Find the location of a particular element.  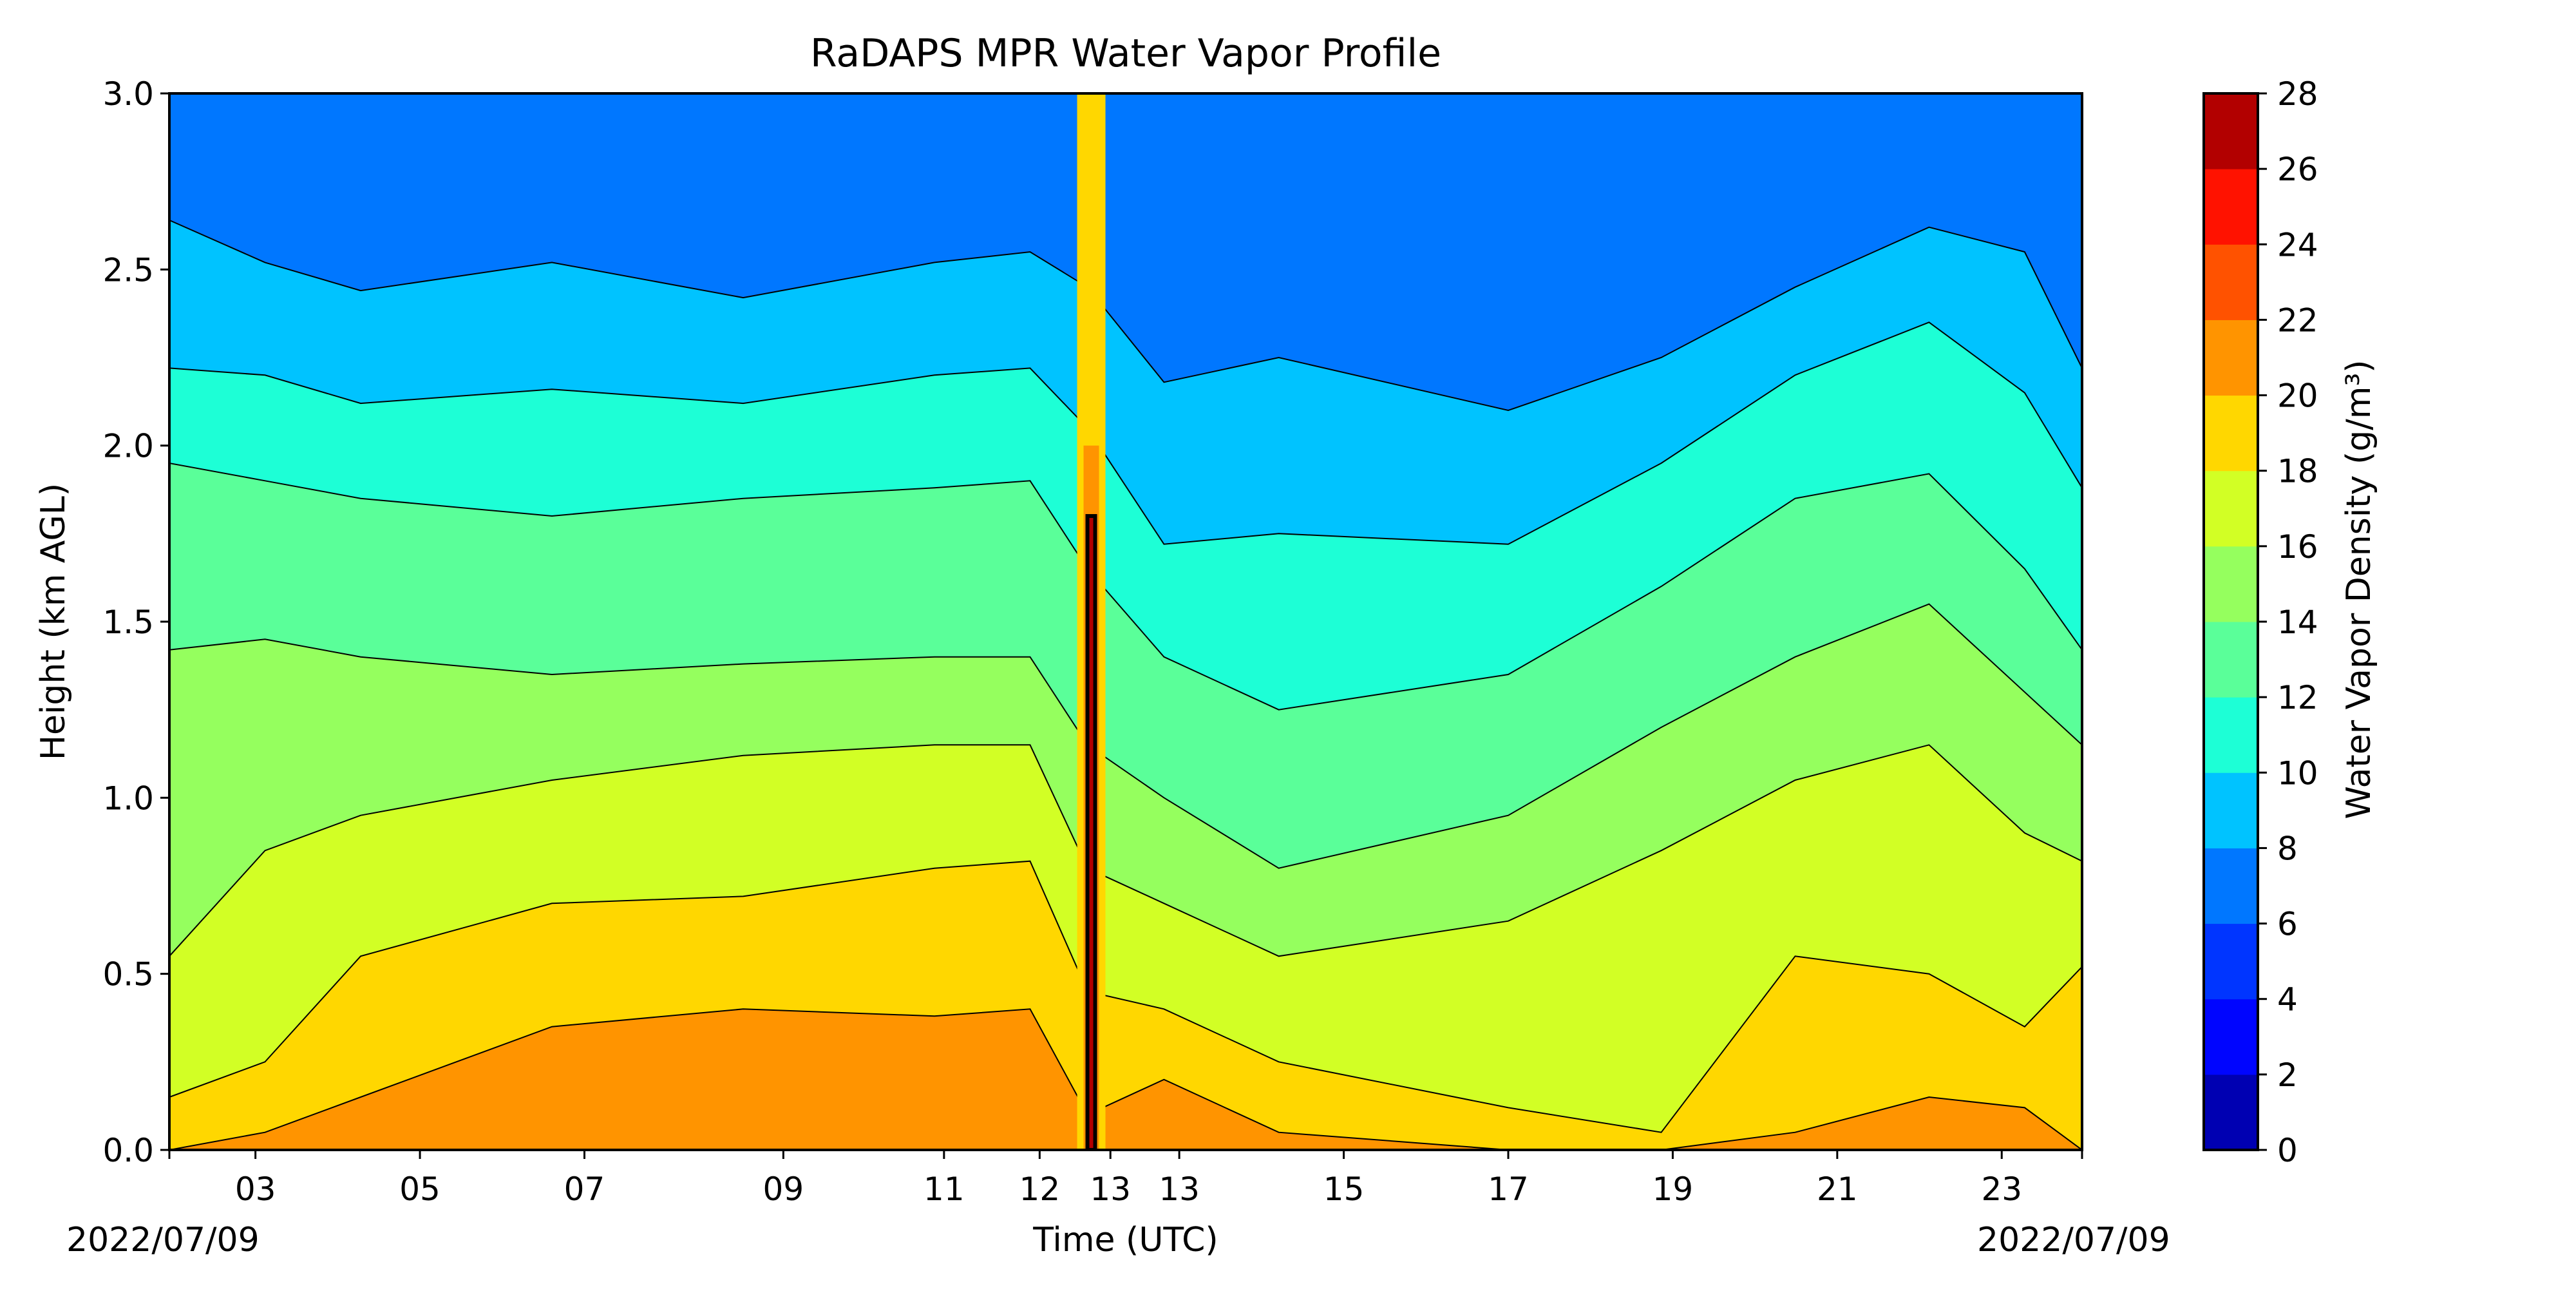

colorbar-tick-label: 18 is located at coordinates (2297, 471).